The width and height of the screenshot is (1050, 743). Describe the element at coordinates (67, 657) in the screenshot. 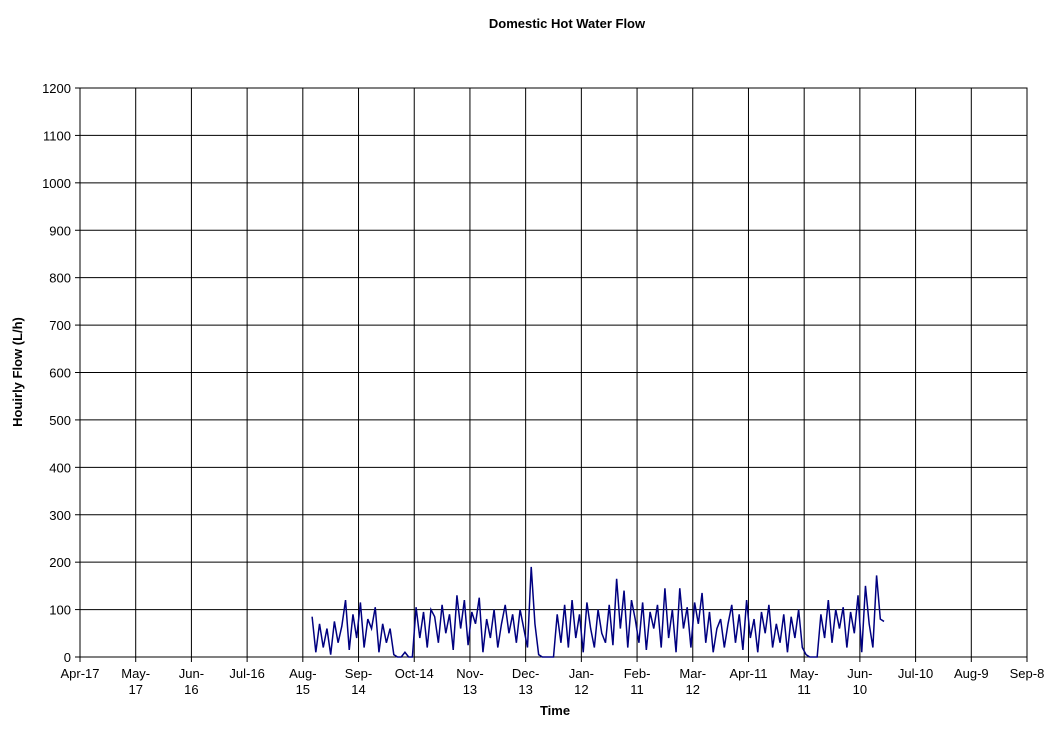

I see `y-tick-label: 0` at that location.